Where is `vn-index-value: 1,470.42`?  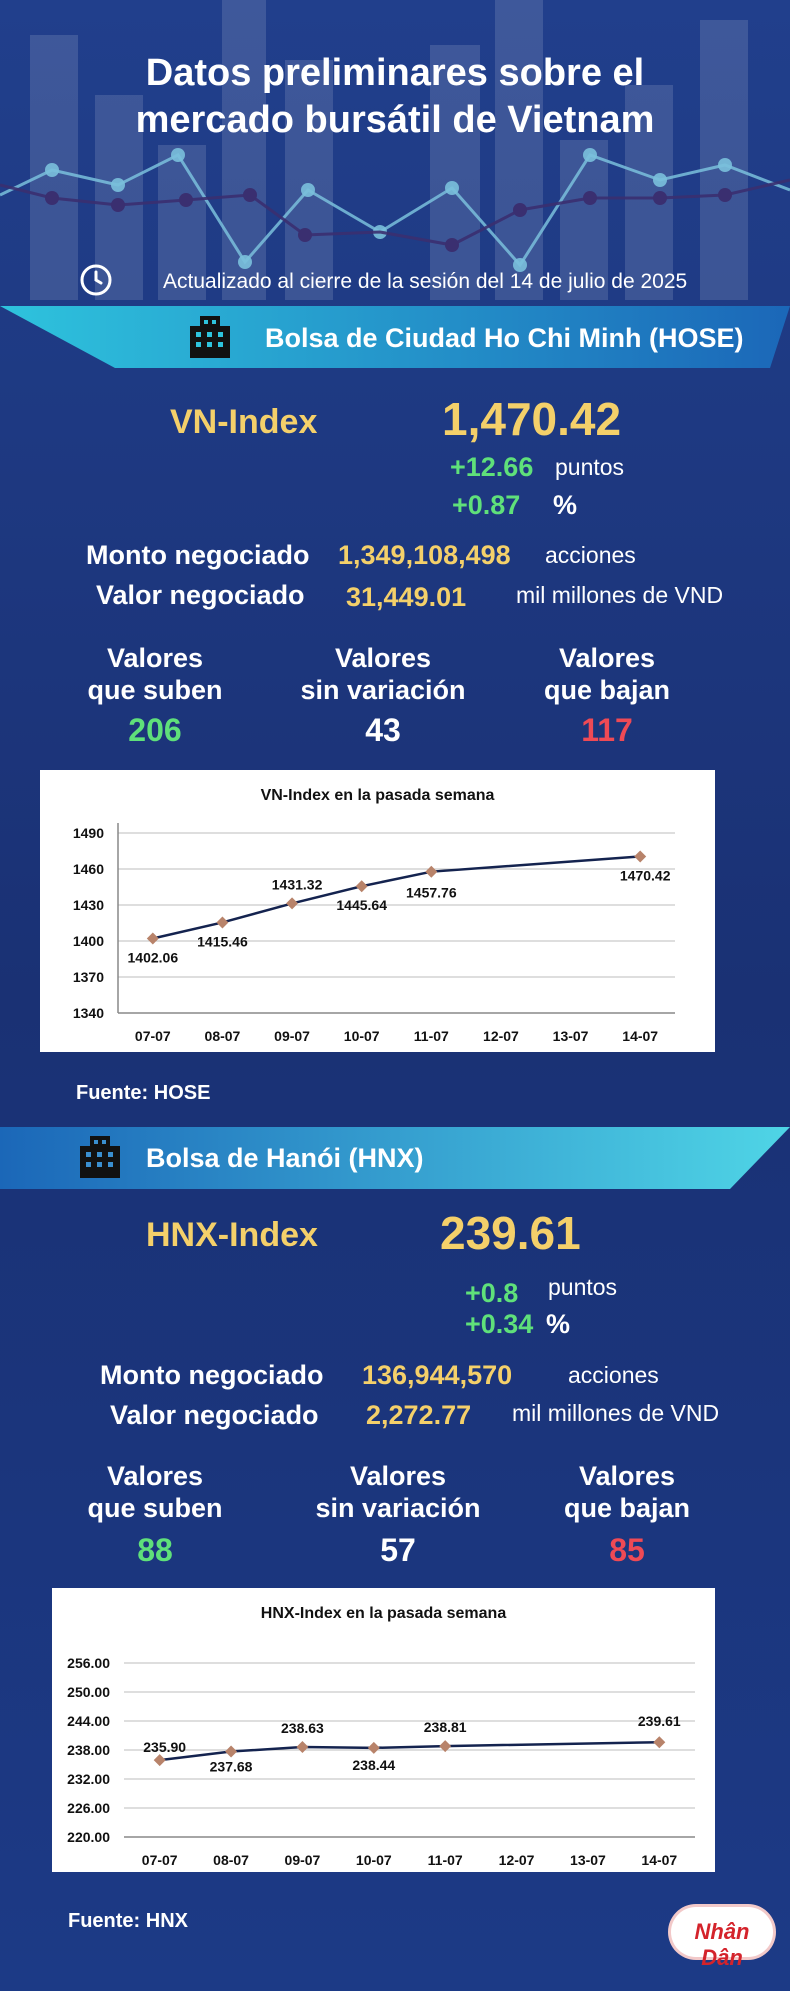 vn-index-value: 1,470.42 is located at coordinates (532, 419).